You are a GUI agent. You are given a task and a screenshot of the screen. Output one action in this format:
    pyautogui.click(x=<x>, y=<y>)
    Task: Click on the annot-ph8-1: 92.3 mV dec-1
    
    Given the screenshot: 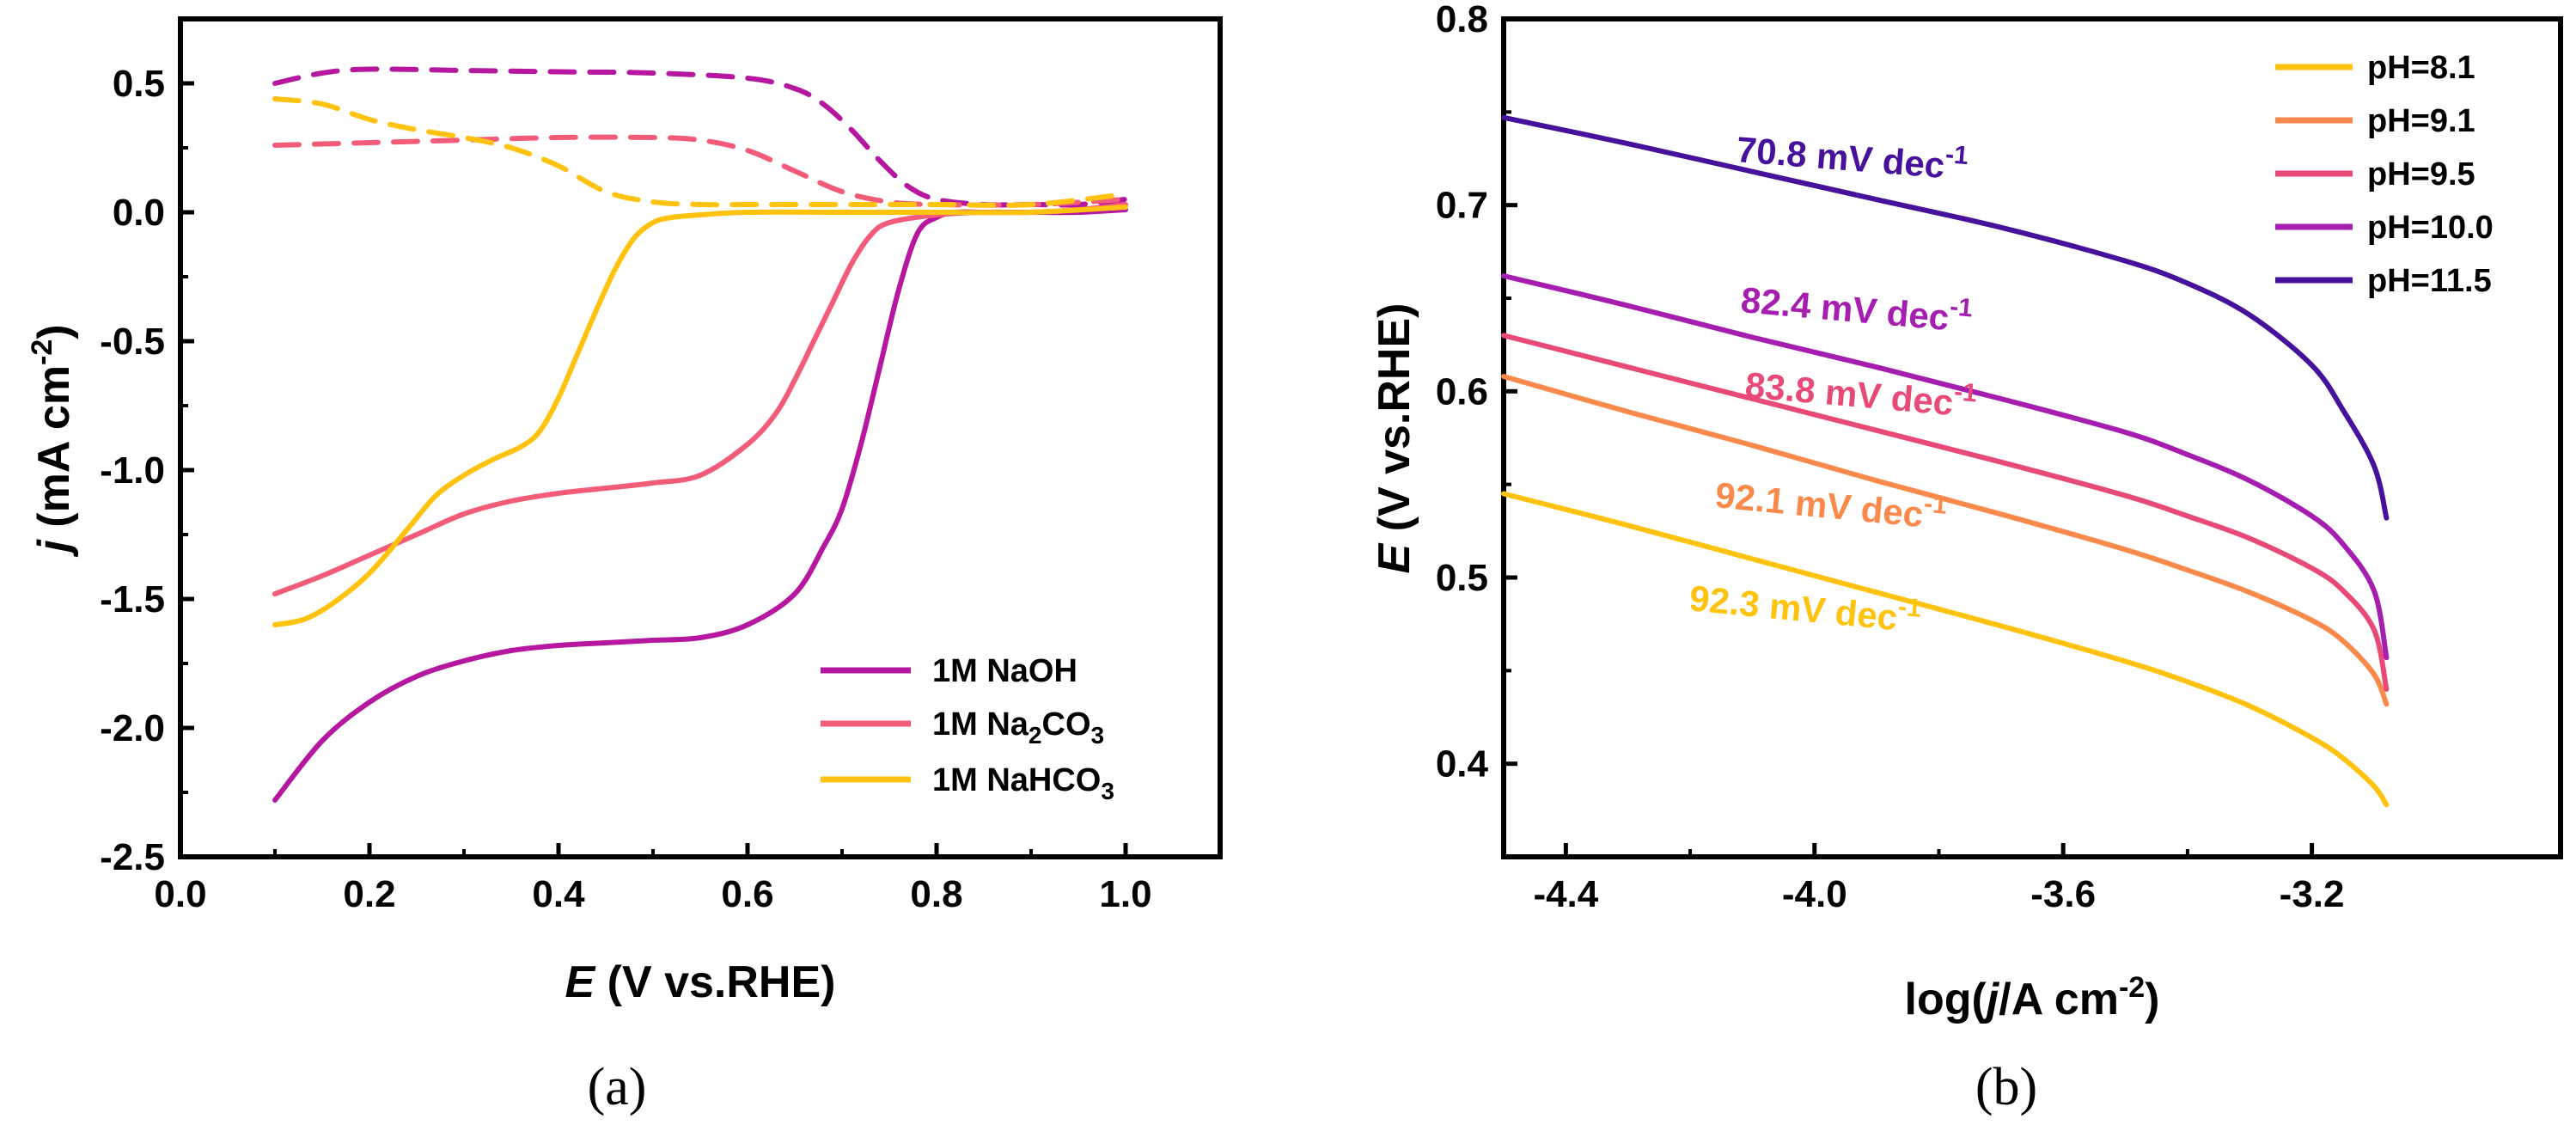 What is the action you would take?
    pyautogui.click(x=1805, y=606)
    